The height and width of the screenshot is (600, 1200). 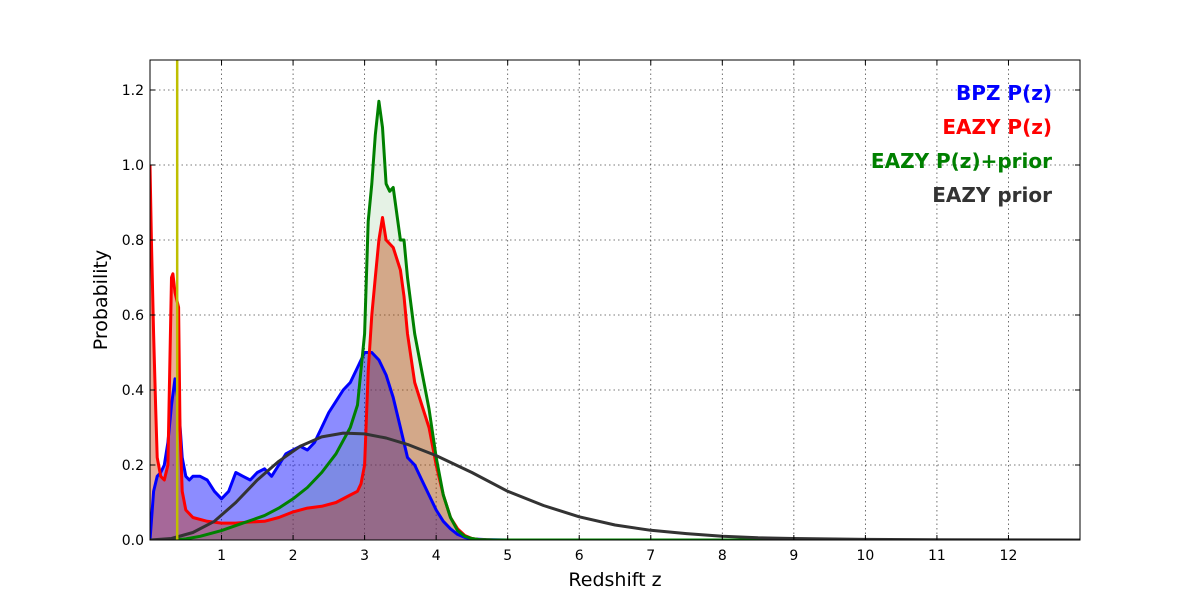 I want to click on x-tick-label-4: 5, so click(x=507, y=556).